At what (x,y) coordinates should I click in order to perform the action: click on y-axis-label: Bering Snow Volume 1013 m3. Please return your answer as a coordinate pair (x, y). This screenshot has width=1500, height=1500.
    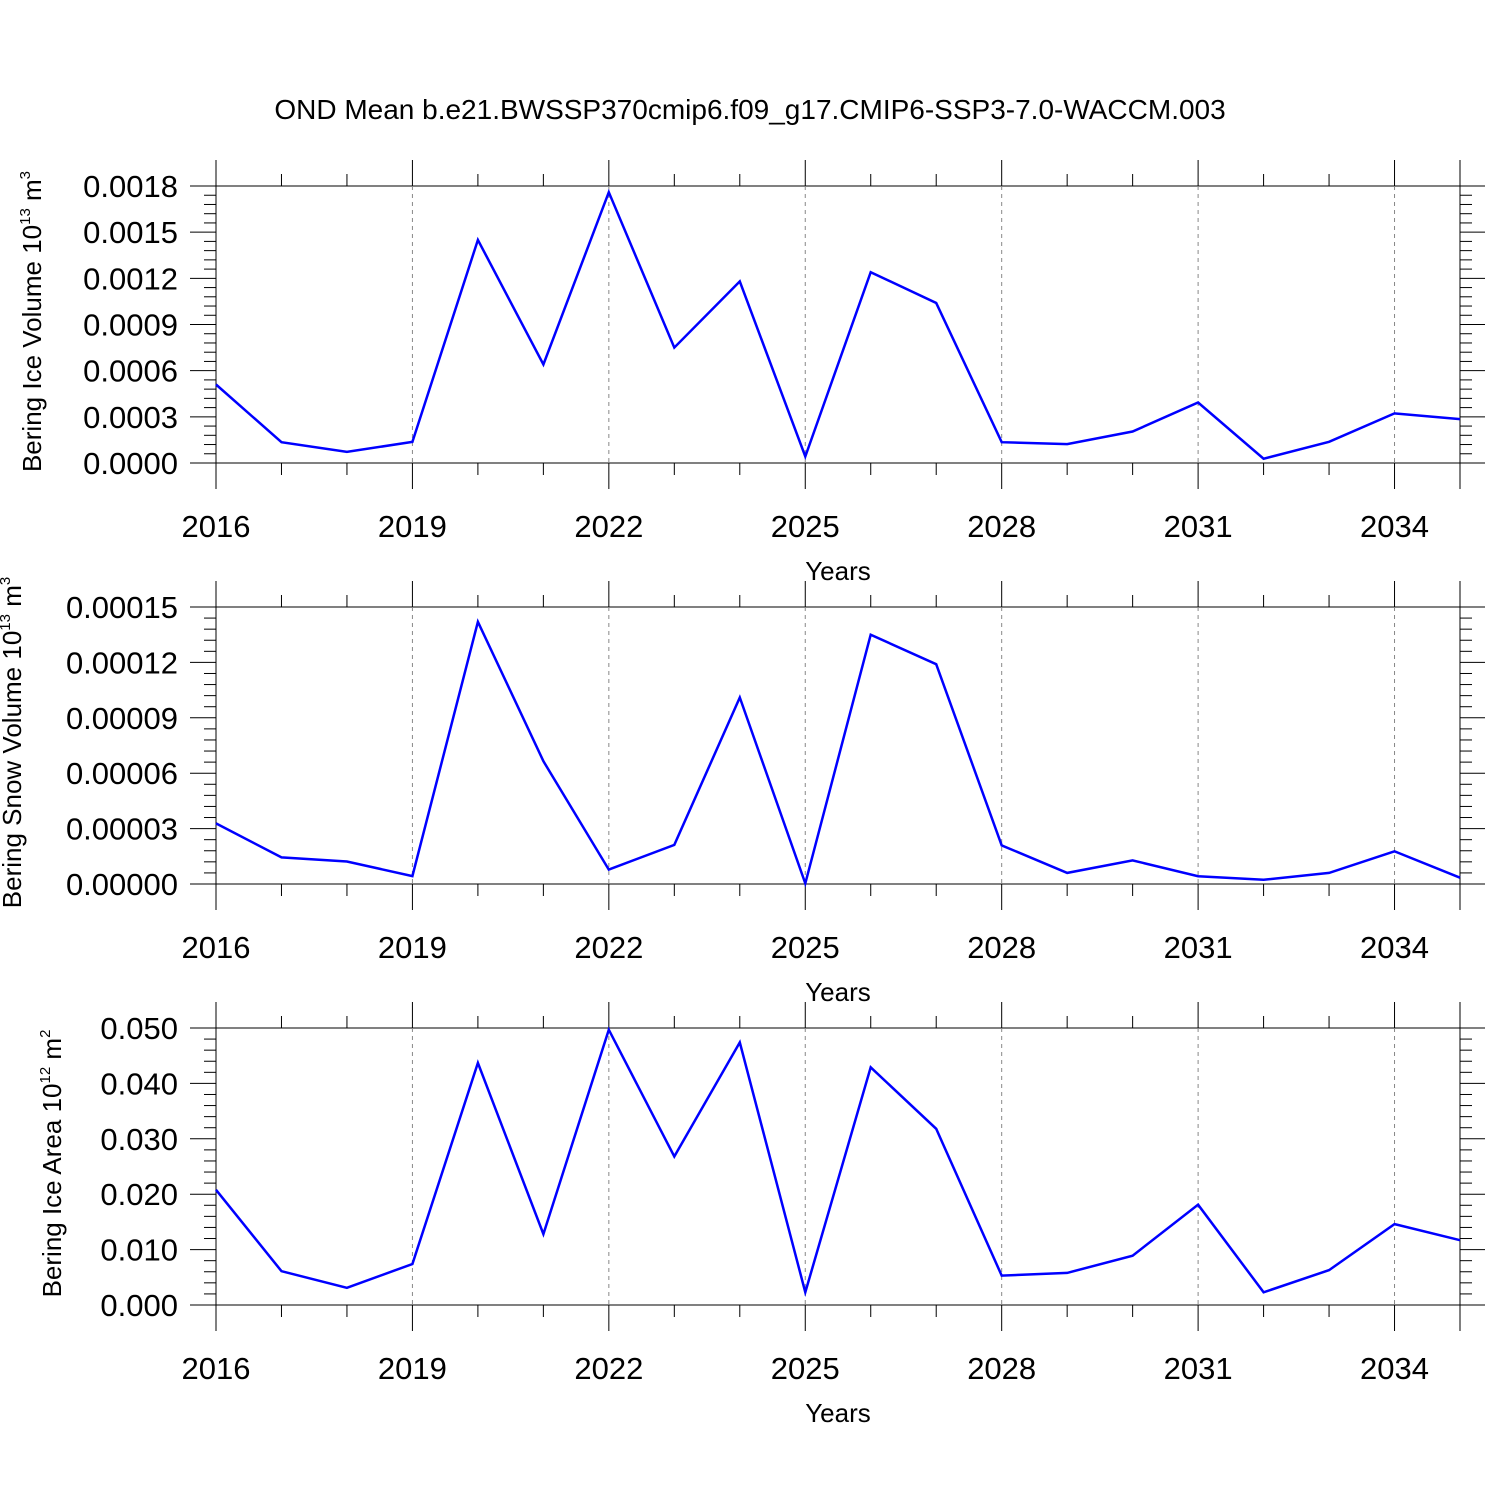
    Looking at the image, I should click on (13, 742).